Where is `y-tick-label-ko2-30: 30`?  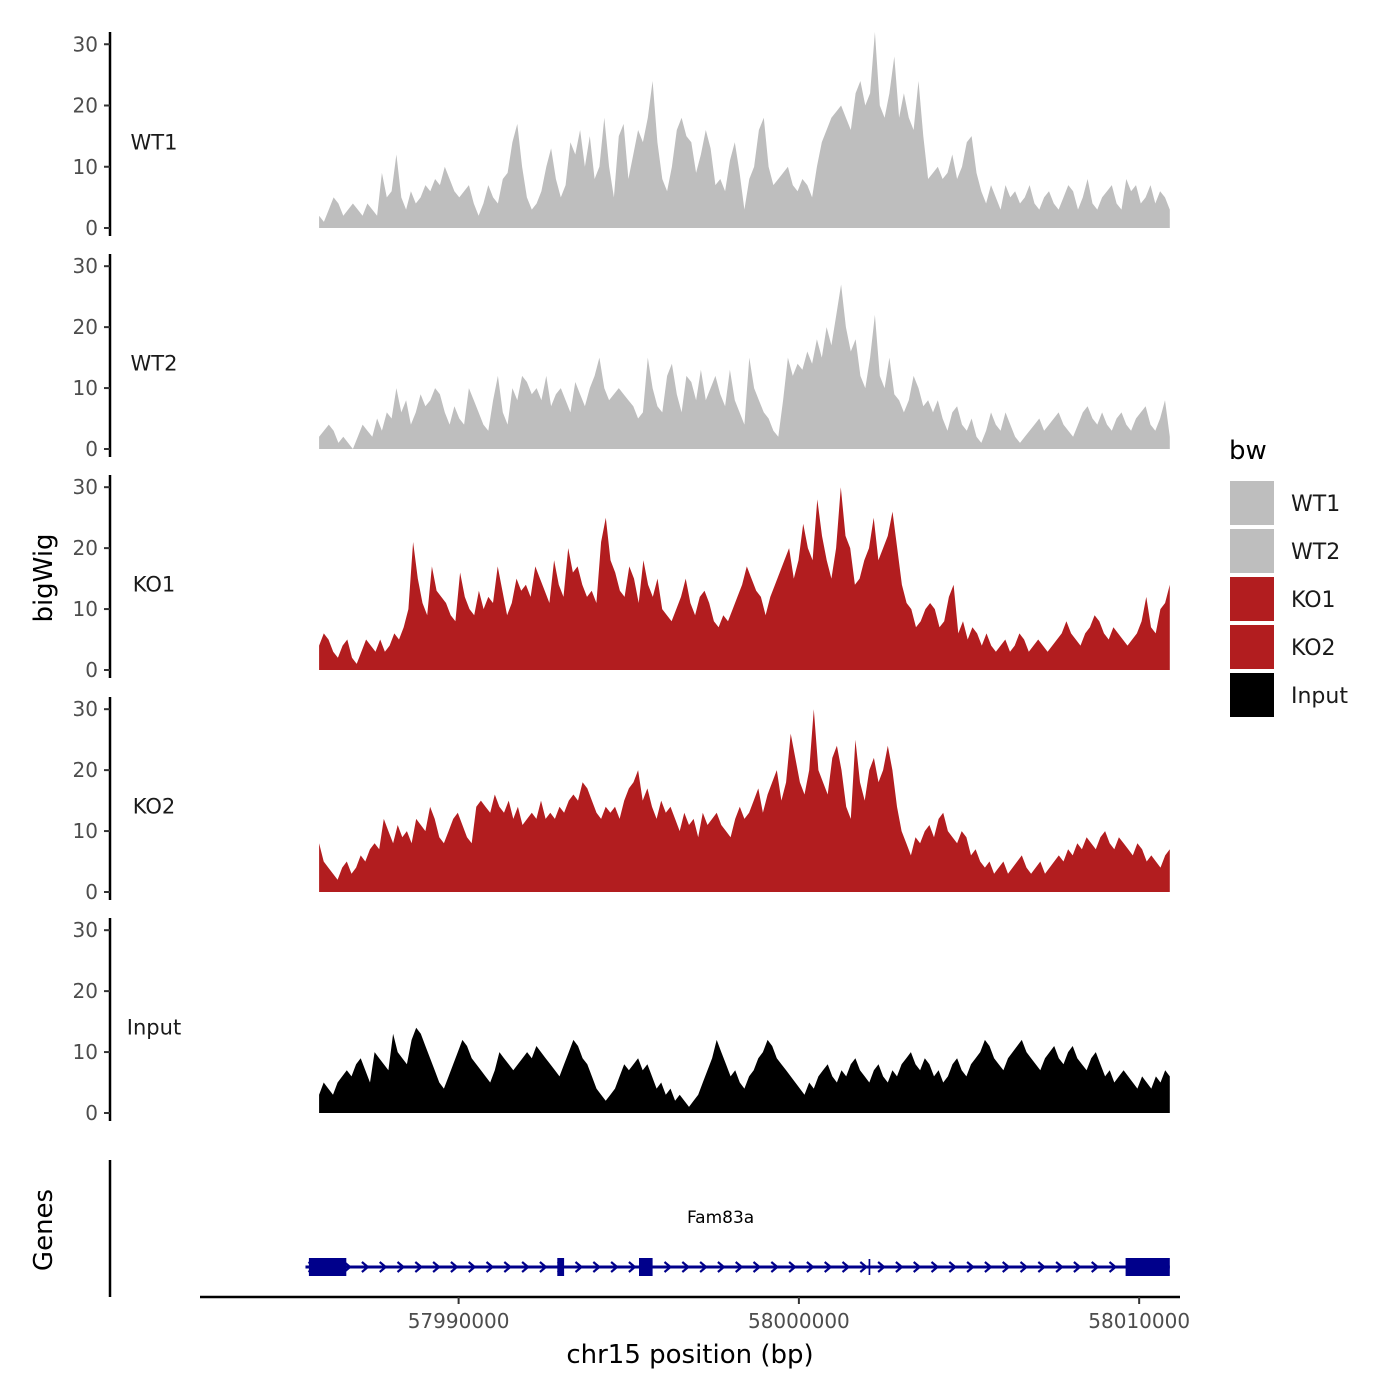 y-tick-label-ko2-30: 30 is located at coordinates (85, 709).